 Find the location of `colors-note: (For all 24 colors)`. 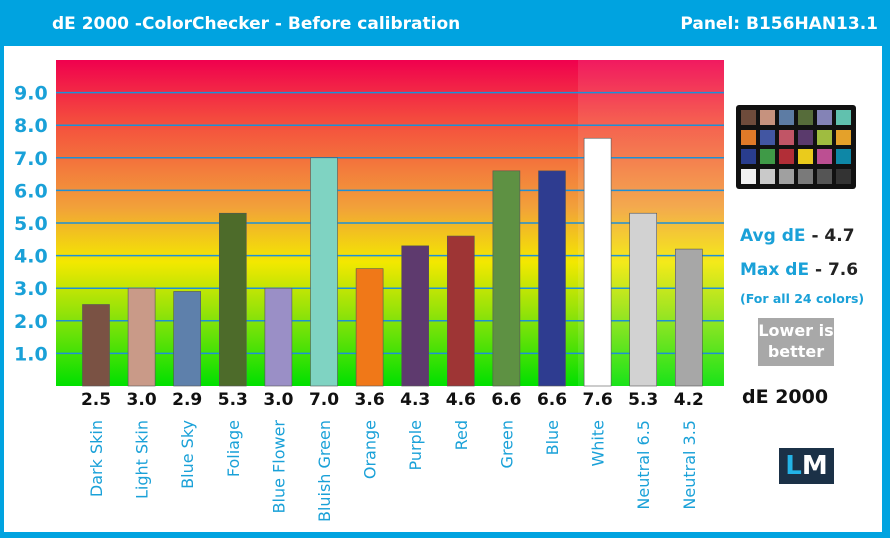

colors-note: (For all 24 colors) is located at coordinates (802, 298).